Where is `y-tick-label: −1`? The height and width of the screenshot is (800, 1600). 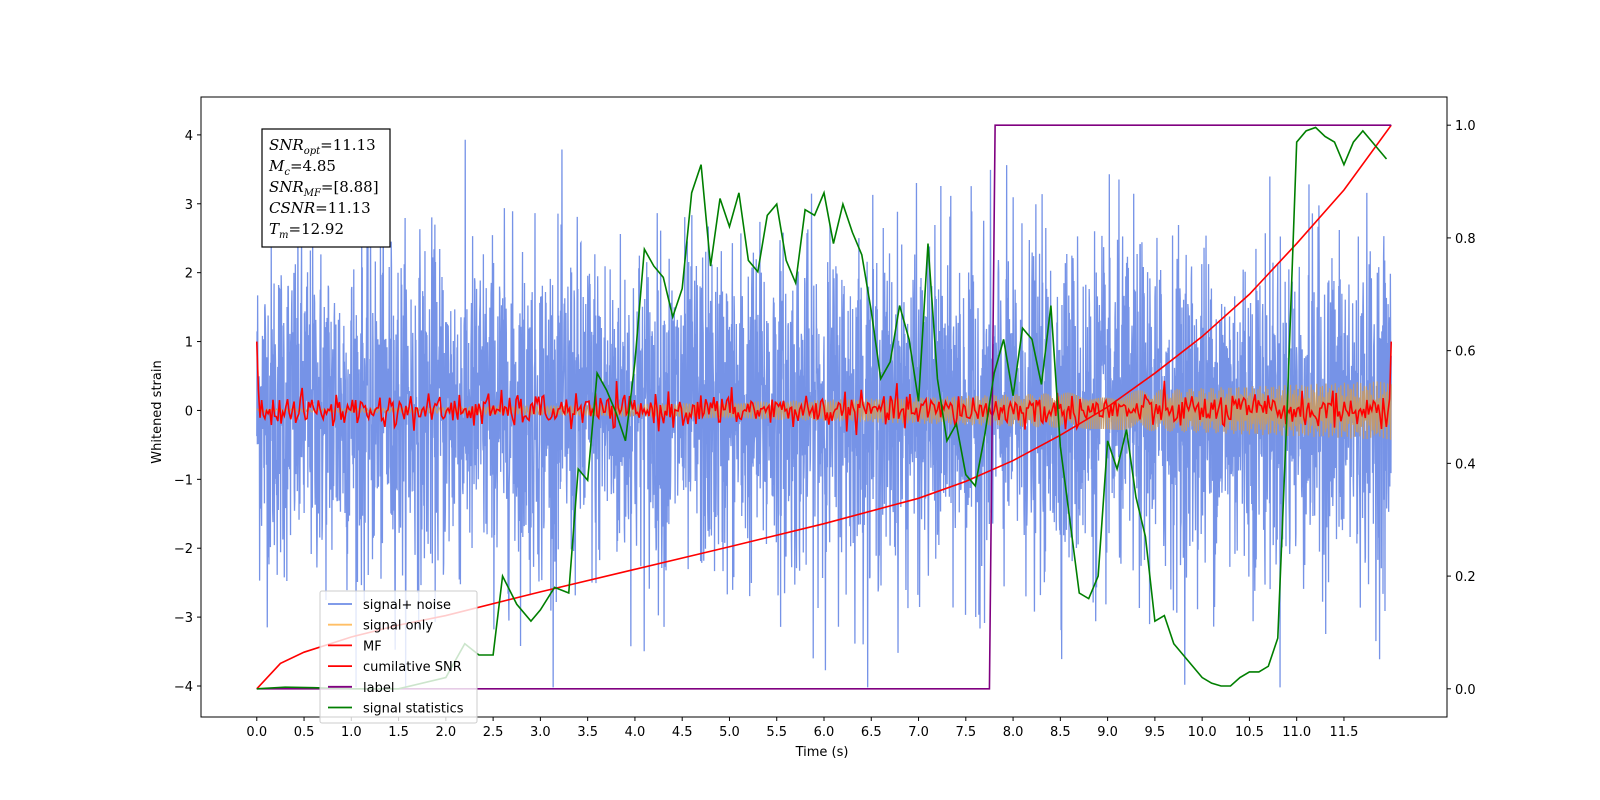
y-tick-label: −1 is located at coordinates (183, 480).